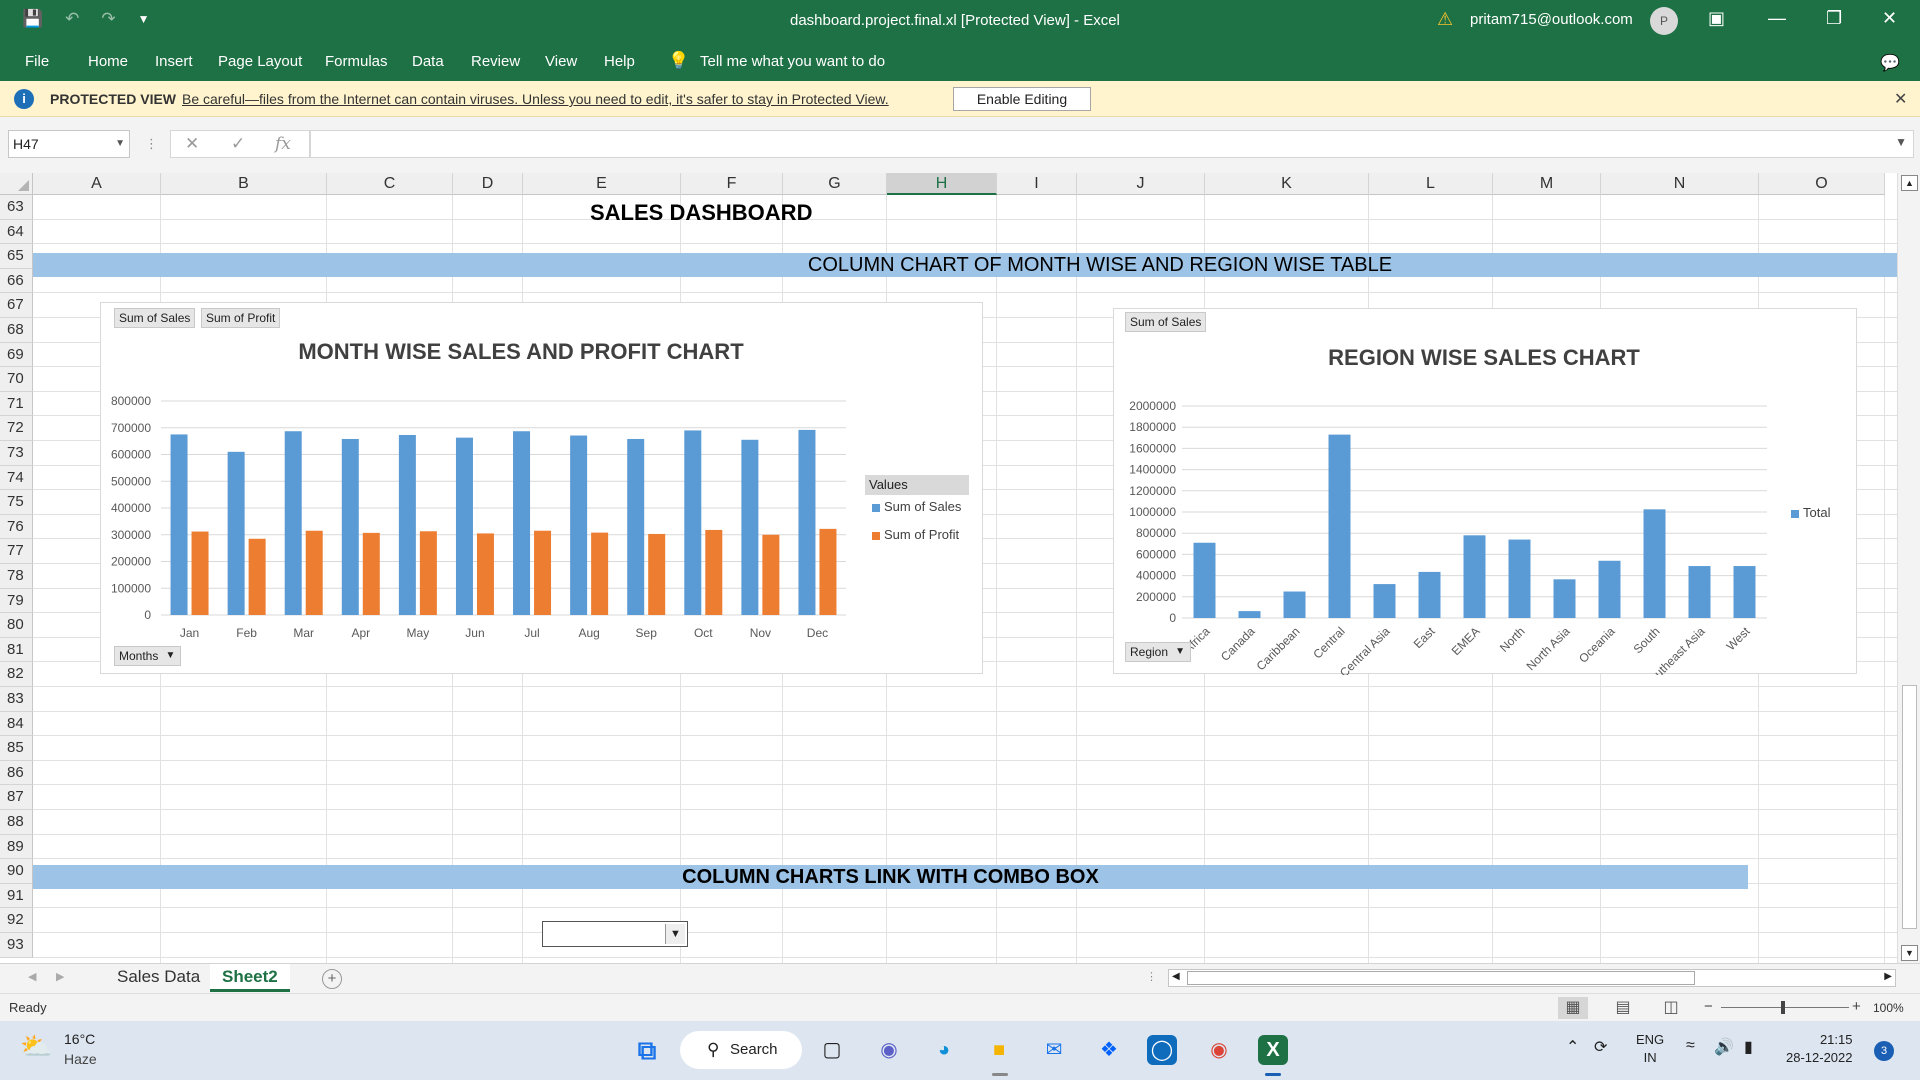 The width and height of the screenshot is (1920, 1080). I want to click on chevron-up-icon: ⌃, so click(1573, 1047).